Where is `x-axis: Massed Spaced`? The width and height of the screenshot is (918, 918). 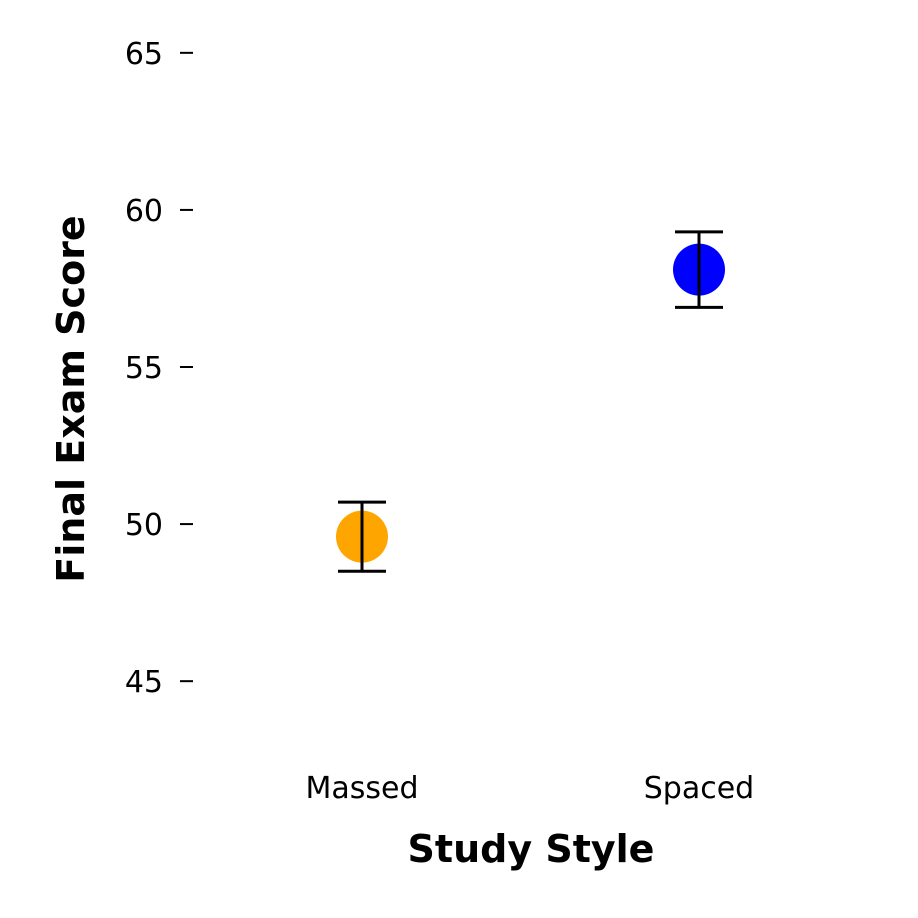
x-axis: Massed Spaced is located at coordinates (529, 788).